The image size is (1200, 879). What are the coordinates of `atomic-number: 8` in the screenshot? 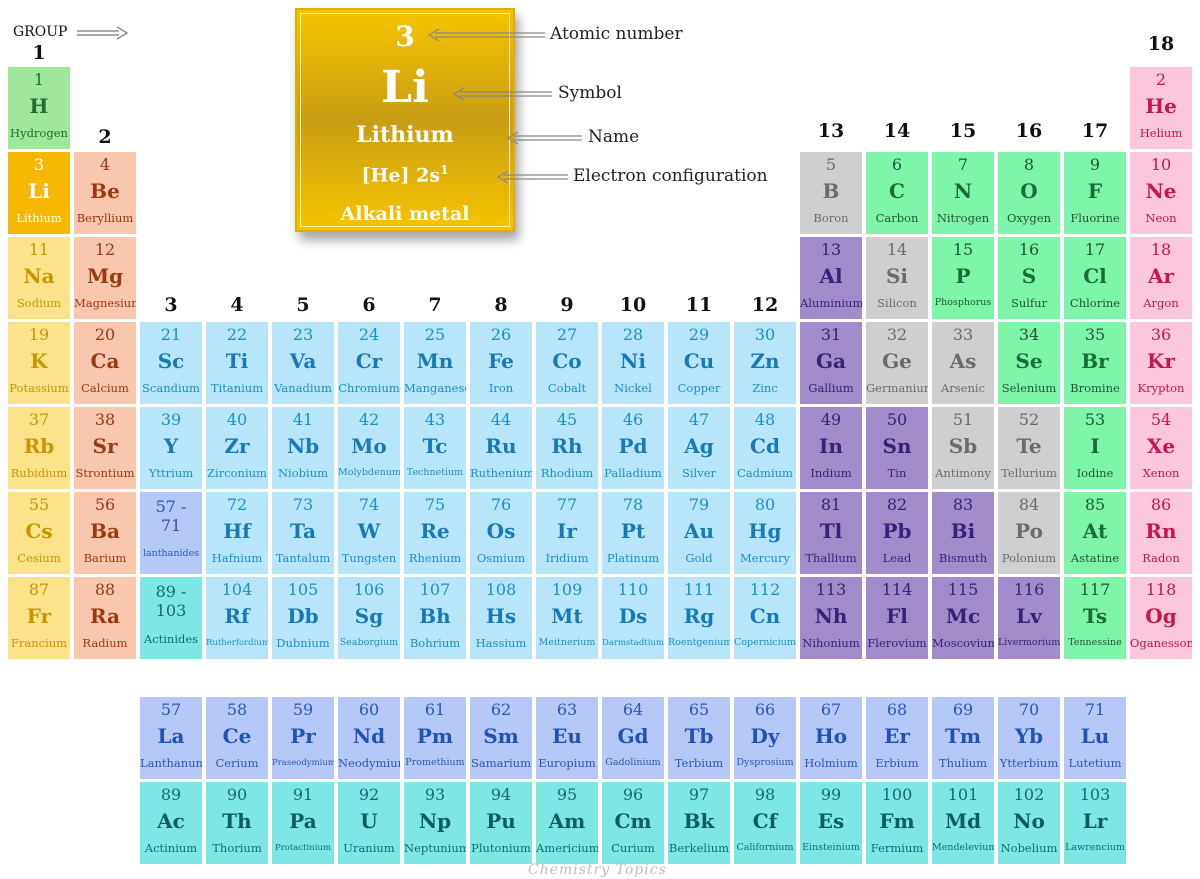 It's located at (1029, 164).